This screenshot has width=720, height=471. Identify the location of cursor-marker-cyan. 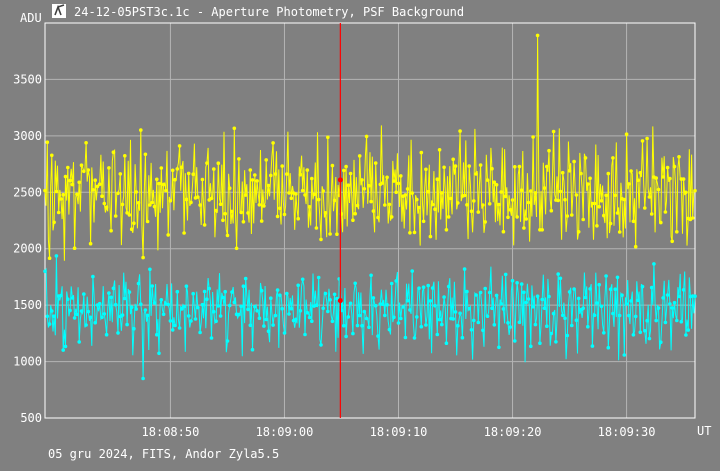
(340, 301).